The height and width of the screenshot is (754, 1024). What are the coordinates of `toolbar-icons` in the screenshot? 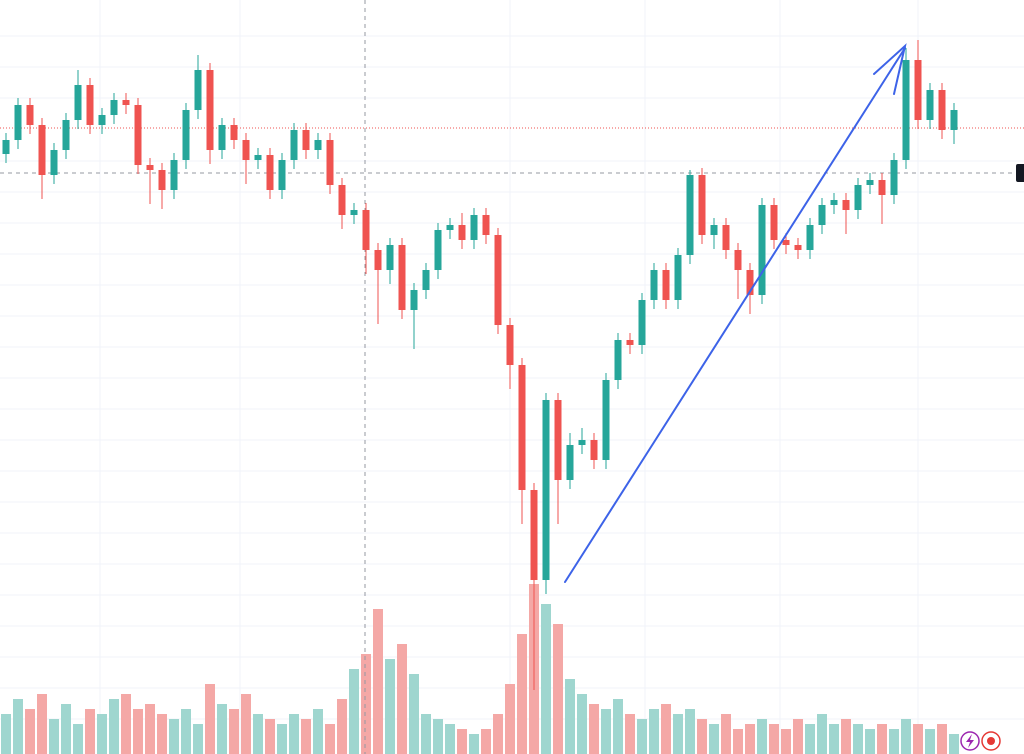 It's located at (980, 741).